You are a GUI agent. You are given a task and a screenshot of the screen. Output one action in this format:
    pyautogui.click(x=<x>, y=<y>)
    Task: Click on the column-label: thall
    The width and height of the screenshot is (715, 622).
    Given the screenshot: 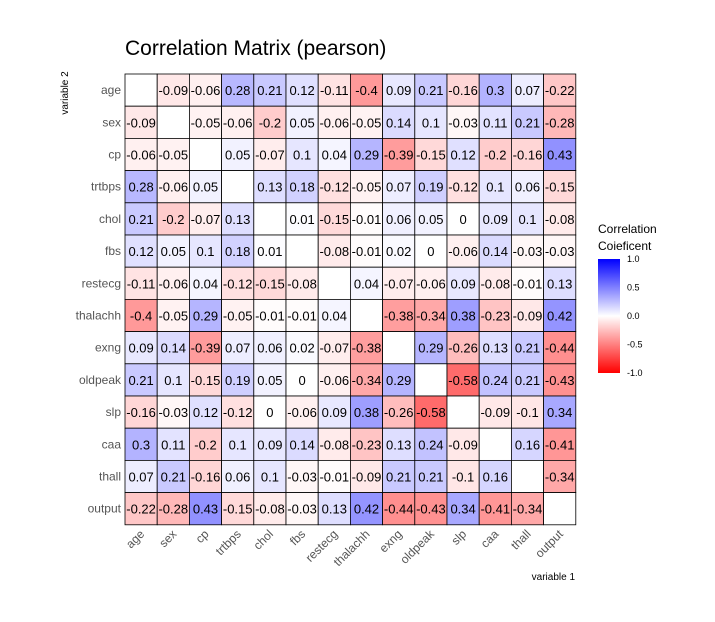 What is the action you would take?
    pyautogui.click(x=520, y=539)
    